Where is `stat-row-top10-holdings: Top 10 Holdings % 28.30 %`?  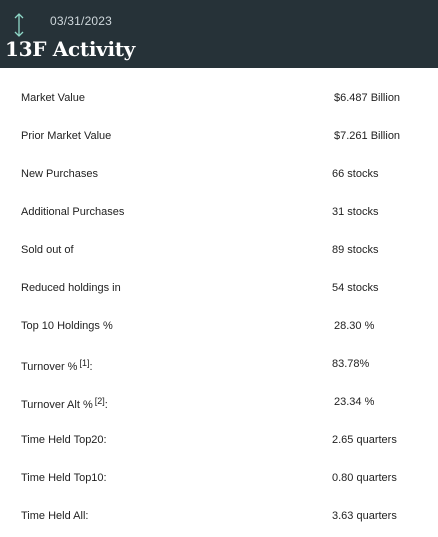
stat-row-top10-holdings: Top 10 Holdings % 28.30 % is located at coordinates (219, 327).